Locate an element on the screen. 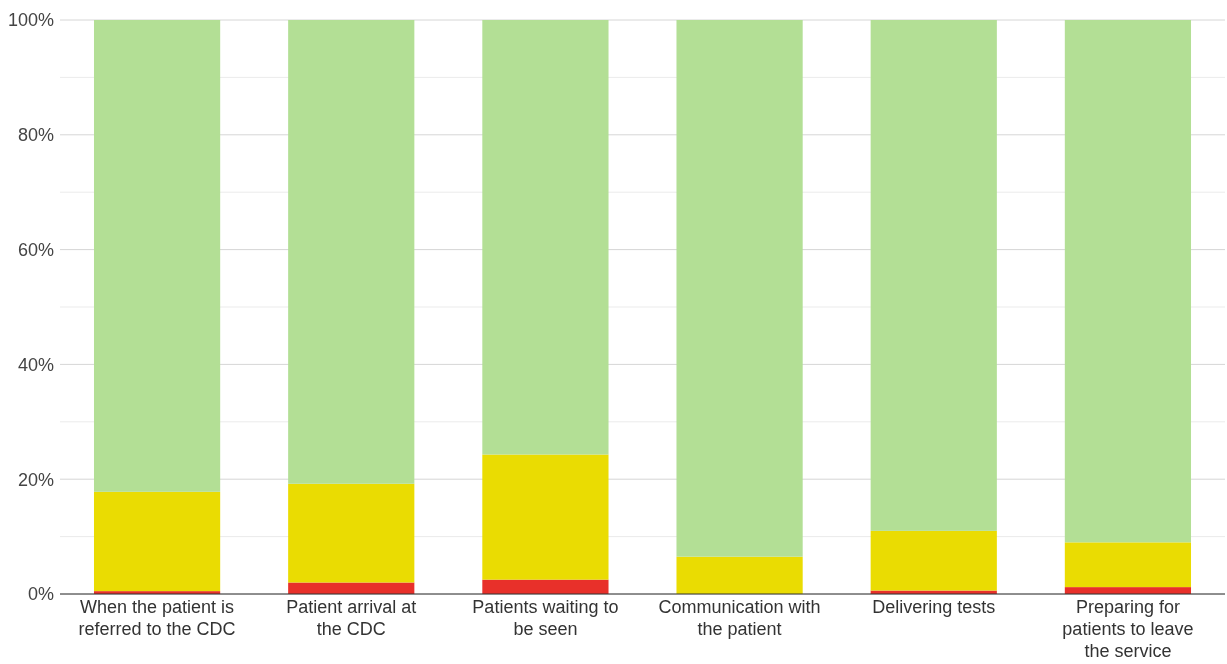 This screenshot has width=1227, height=664. x-tick-label: Patients waiting to be seen is located at coordinates (545, 618).